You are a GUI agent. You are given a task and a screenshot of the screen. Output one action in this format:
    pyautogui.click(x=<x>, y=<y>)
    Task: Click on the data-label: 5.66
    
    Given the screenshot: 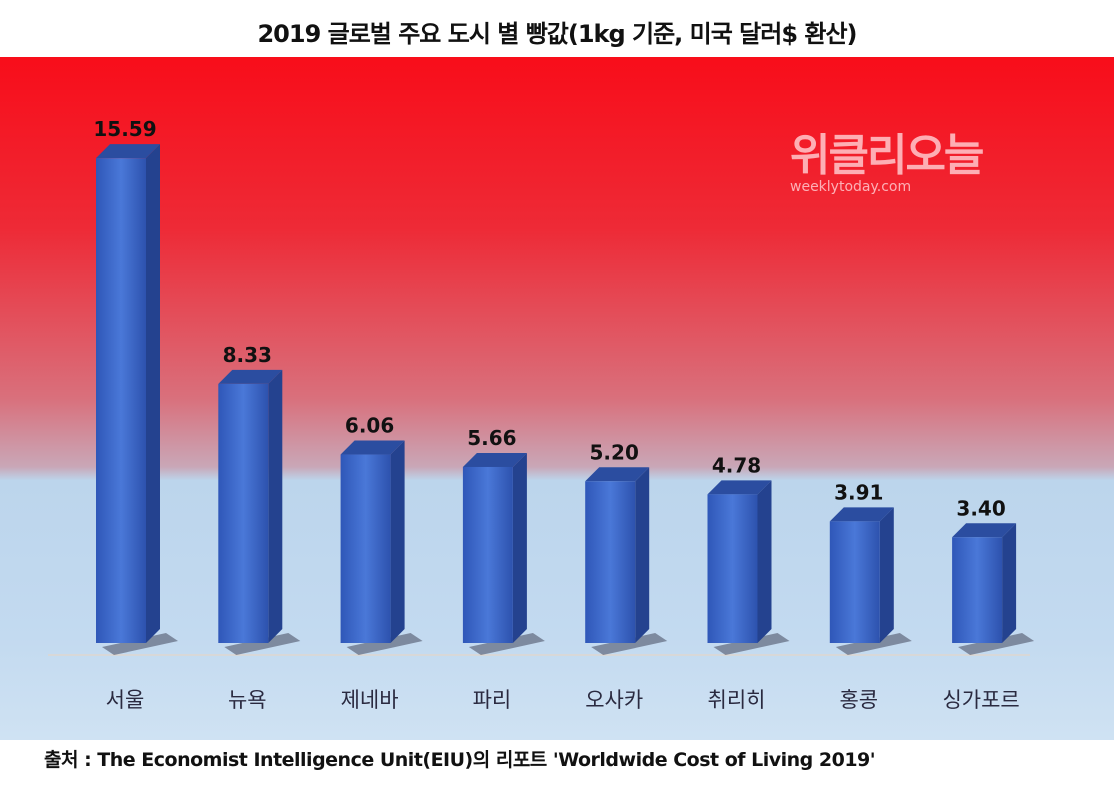 What is the action you would take?
    pyautogui.click(x=491, y=438)
    